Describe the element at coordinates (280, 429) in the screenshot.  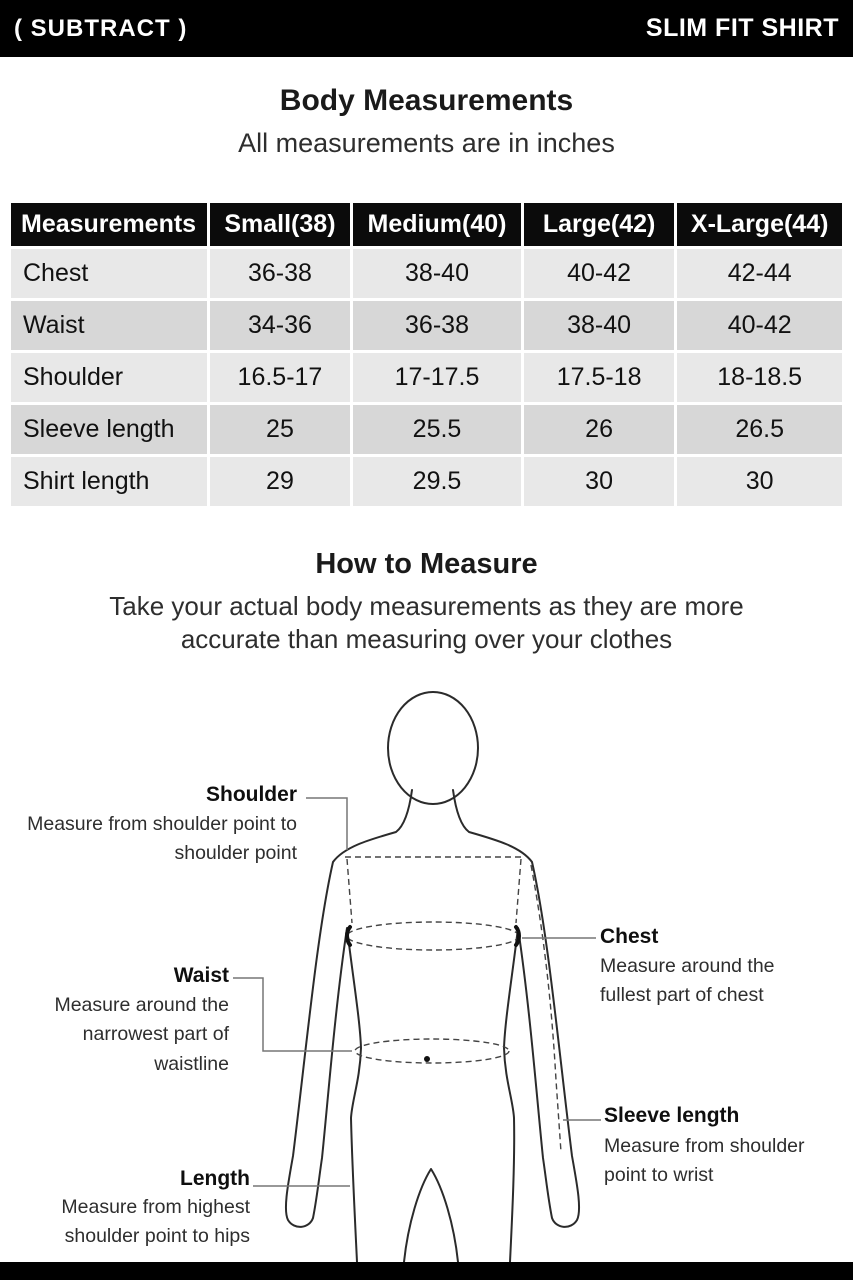
I see `cell: 25` at that location.